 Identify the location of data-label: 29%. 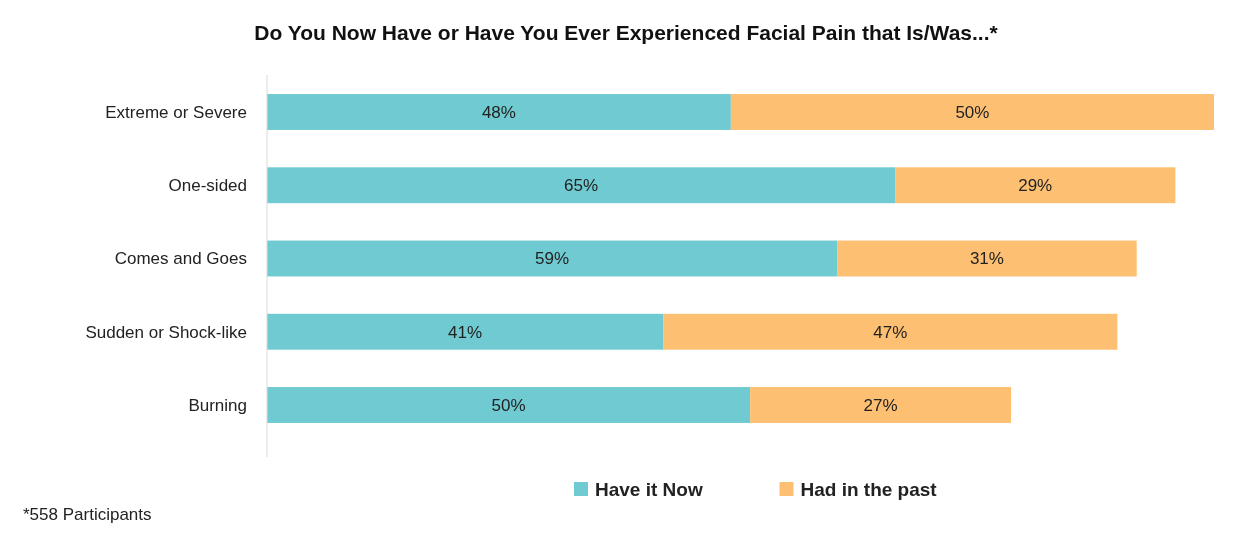
(1035, 186).